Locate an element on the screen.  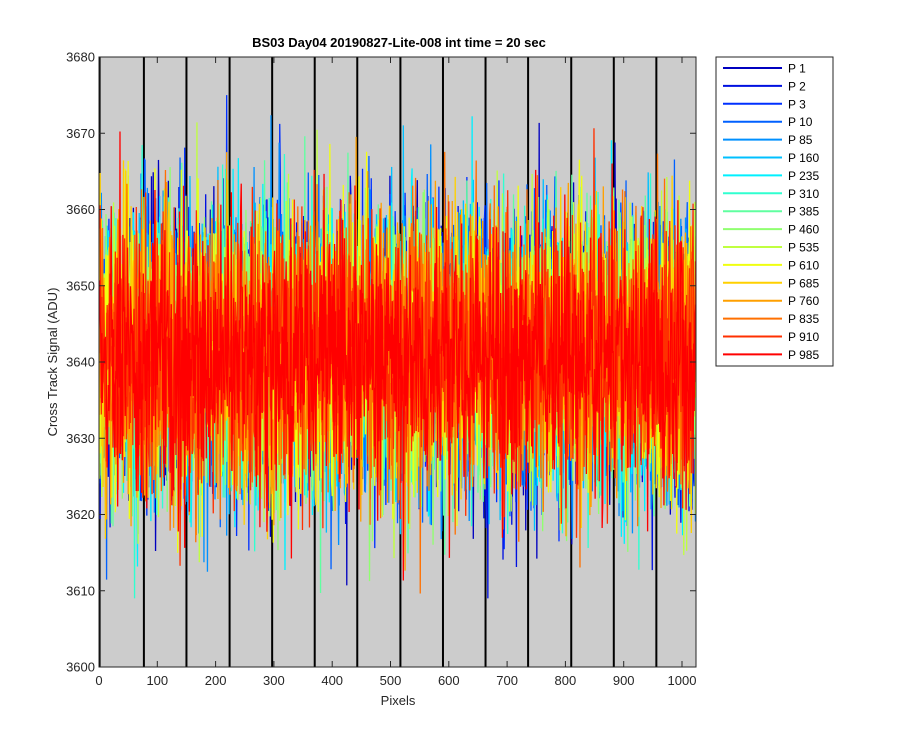
legend-label-p310: P 310 is located at coordinates (803, 194).